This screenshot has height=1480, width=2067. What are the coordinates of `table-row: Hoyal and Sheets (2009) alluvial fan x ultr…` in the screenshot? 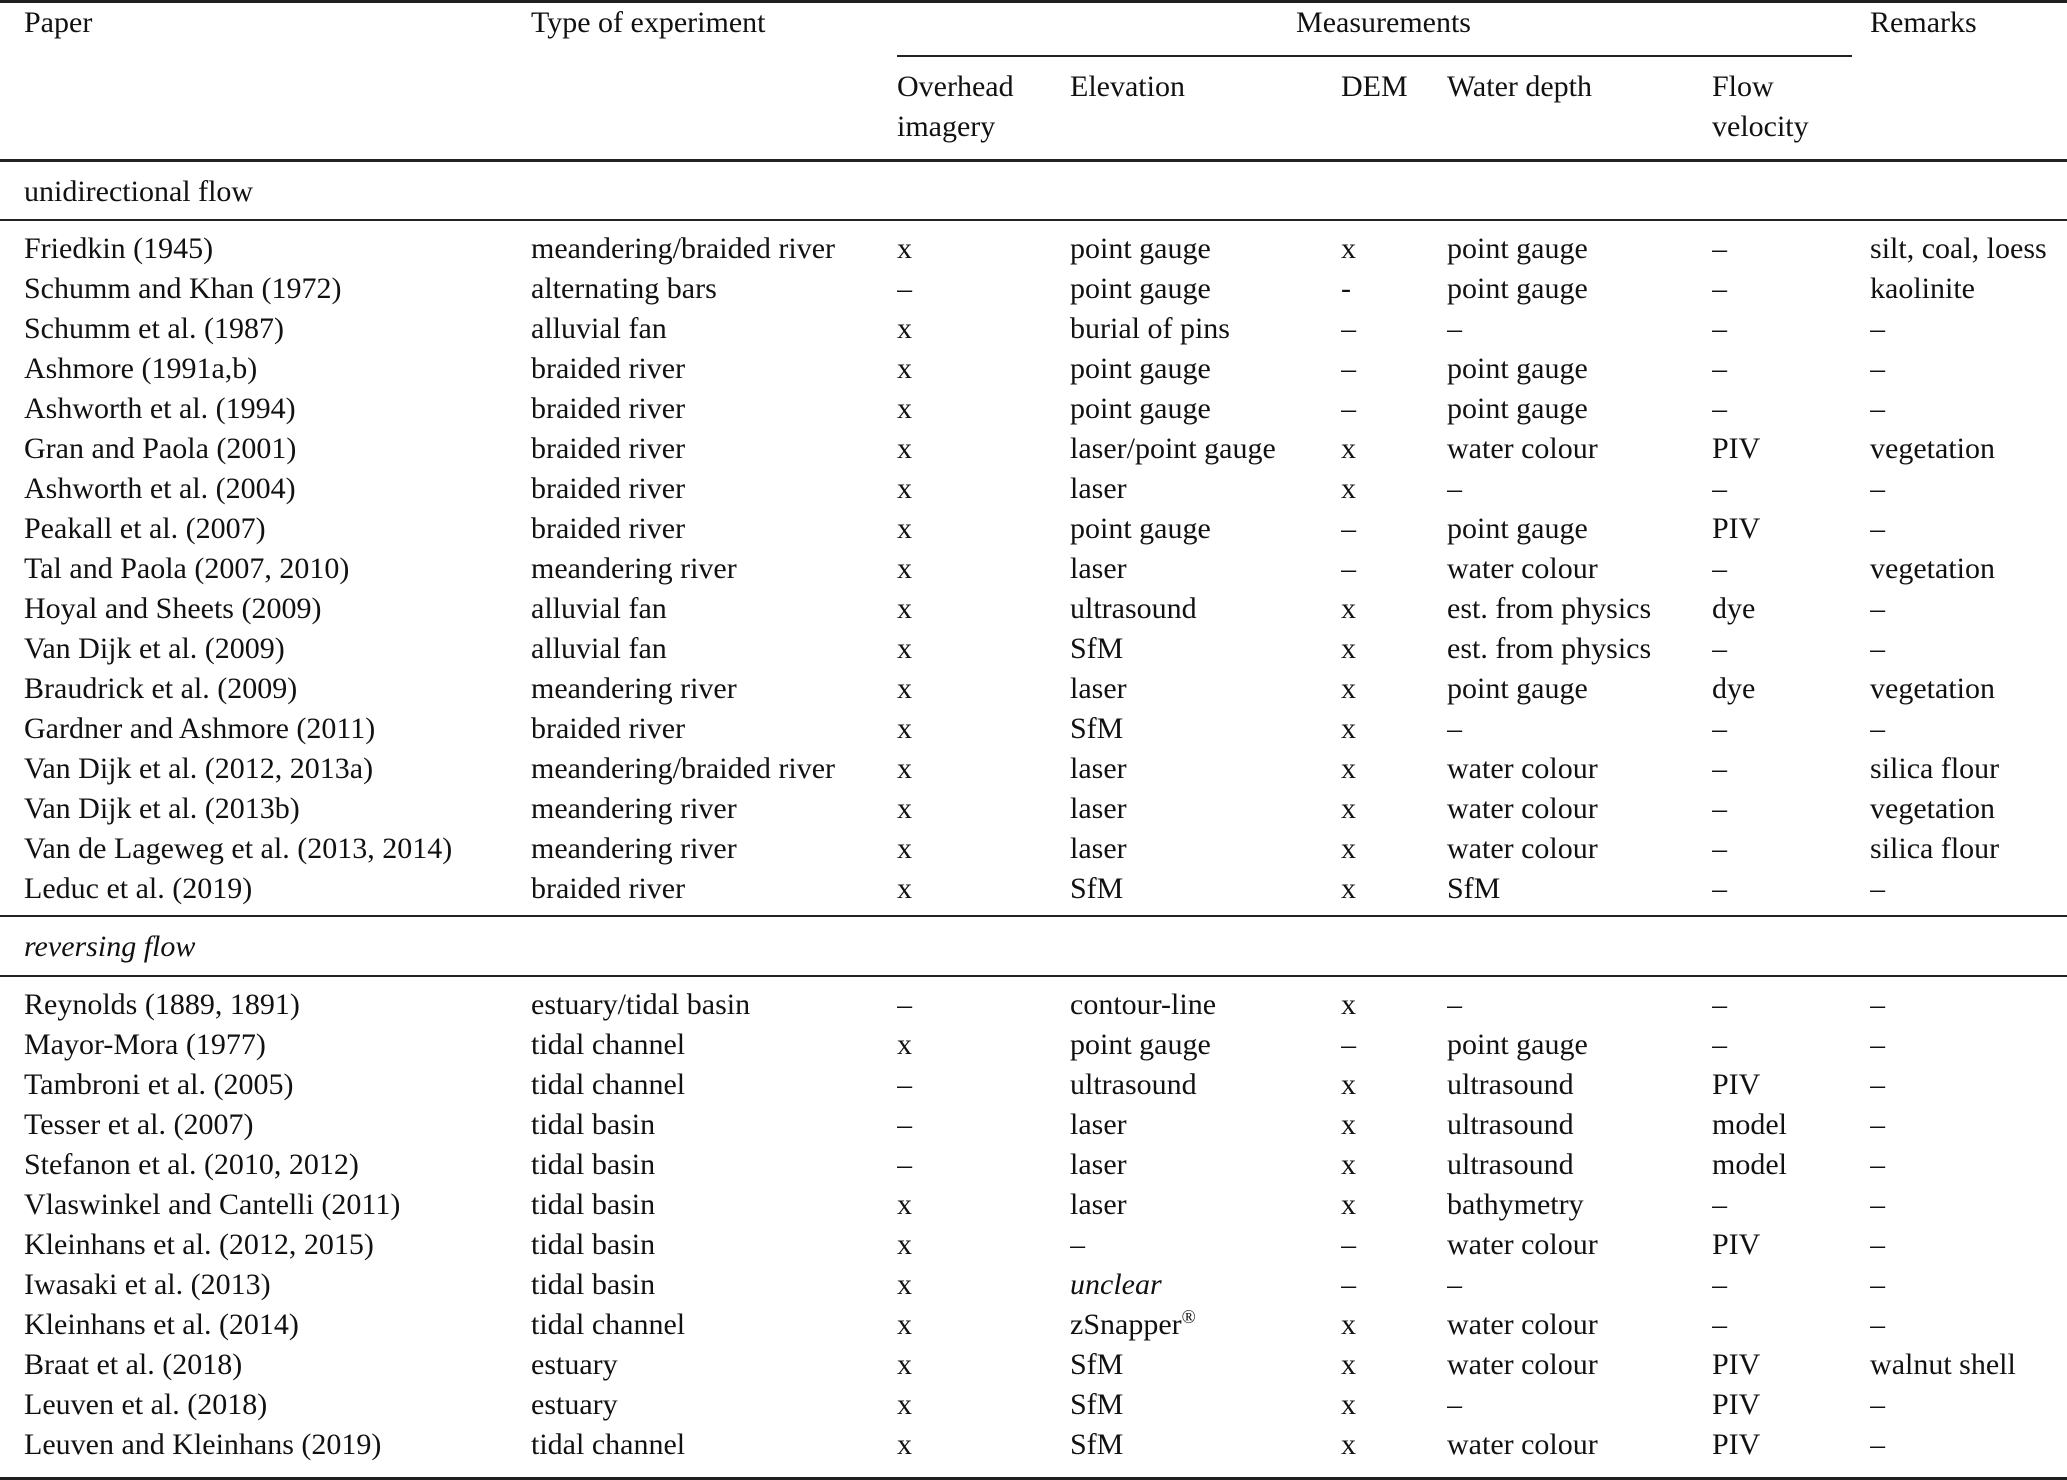 It's located at (1033, 609).